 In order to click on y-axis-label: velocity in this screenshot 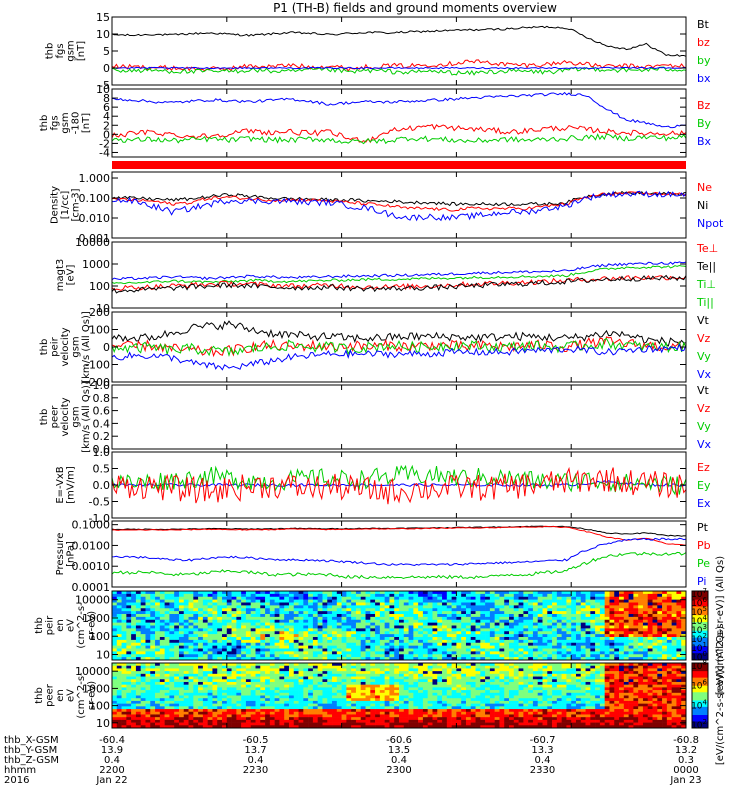, I will do `click(65, 416)`.